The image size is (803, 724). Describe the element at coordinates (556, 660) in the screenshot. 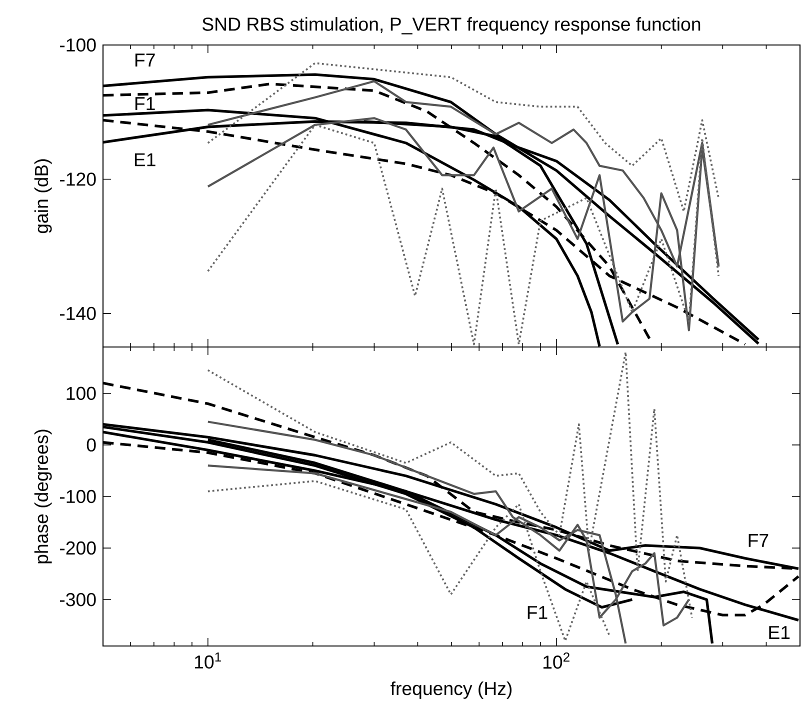

I see `x-tick-label: 10$^{2}$` at that location.